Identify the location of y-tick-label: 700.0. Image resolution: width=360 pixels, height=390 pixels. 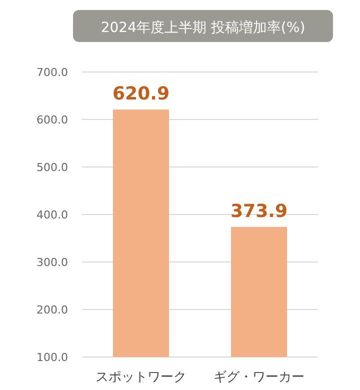
(52, 72).